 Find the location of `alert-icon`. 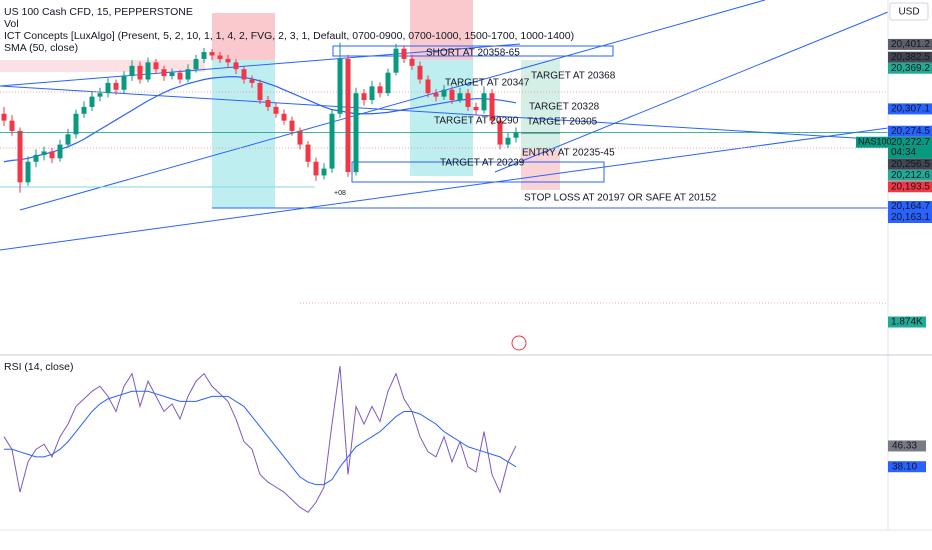

alert-icon is located at coordinates (519, 343).